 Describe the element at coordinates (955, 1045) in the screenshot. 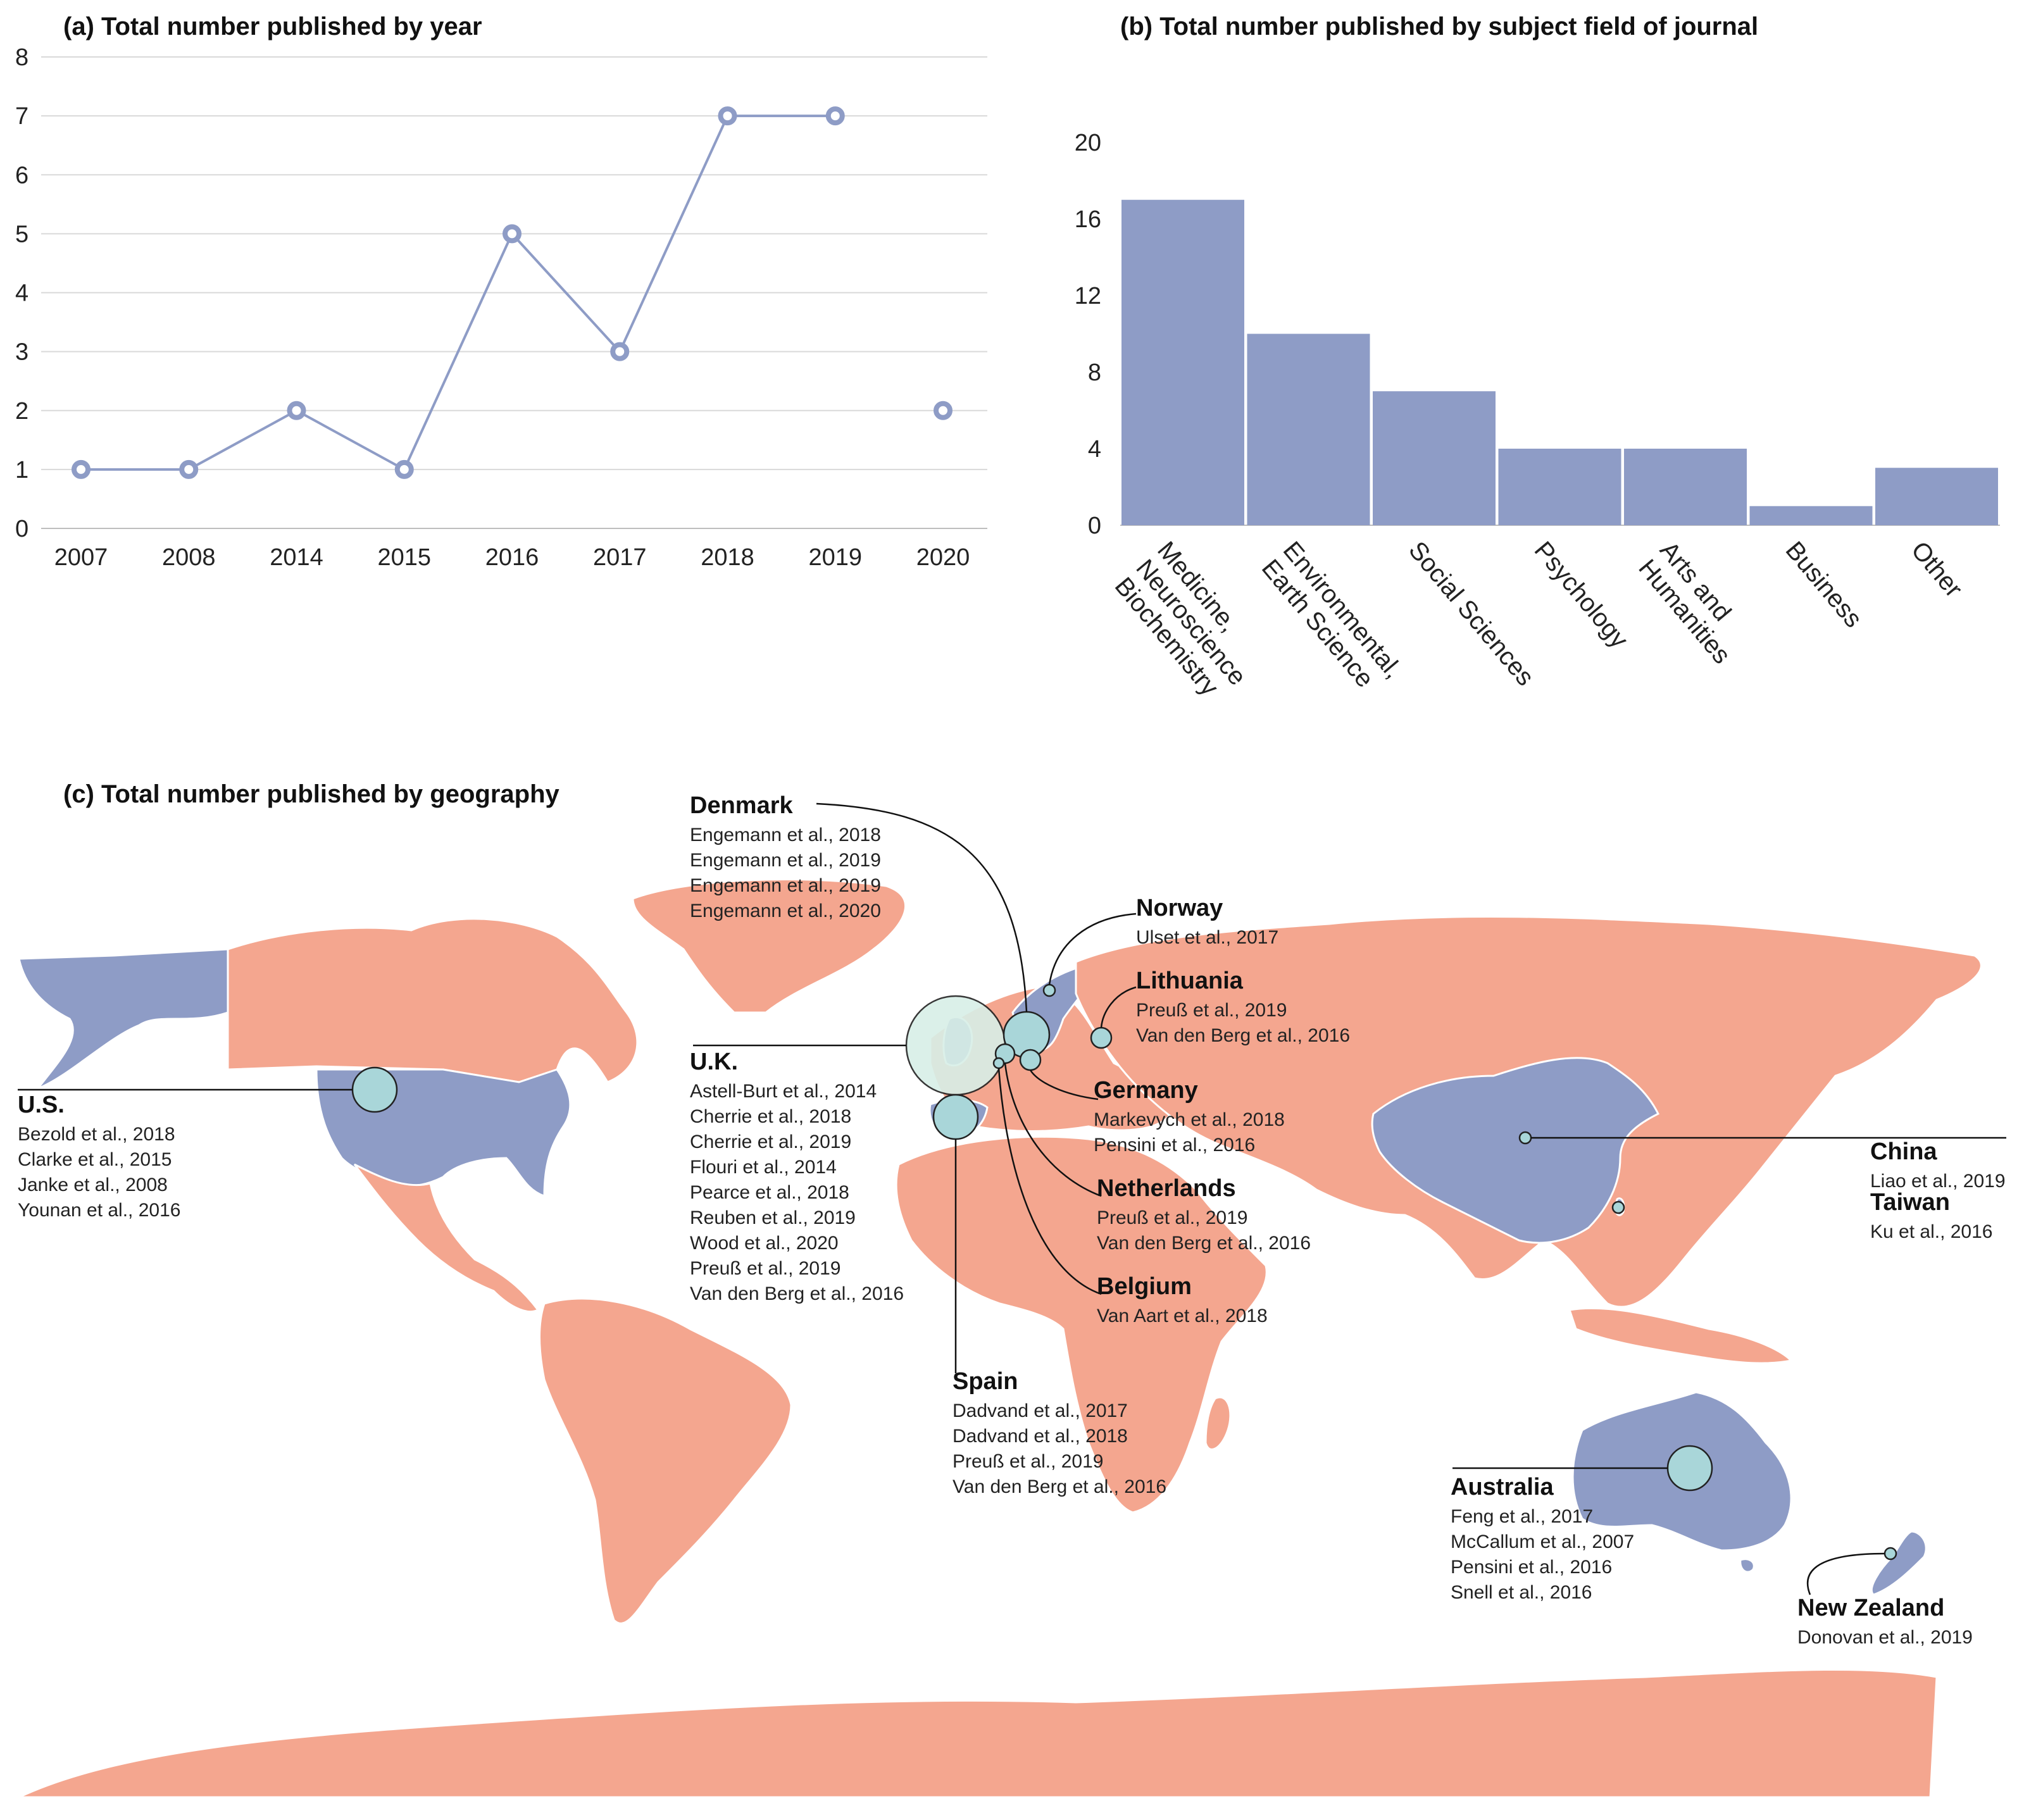

I see `uk-bubble` at that location.